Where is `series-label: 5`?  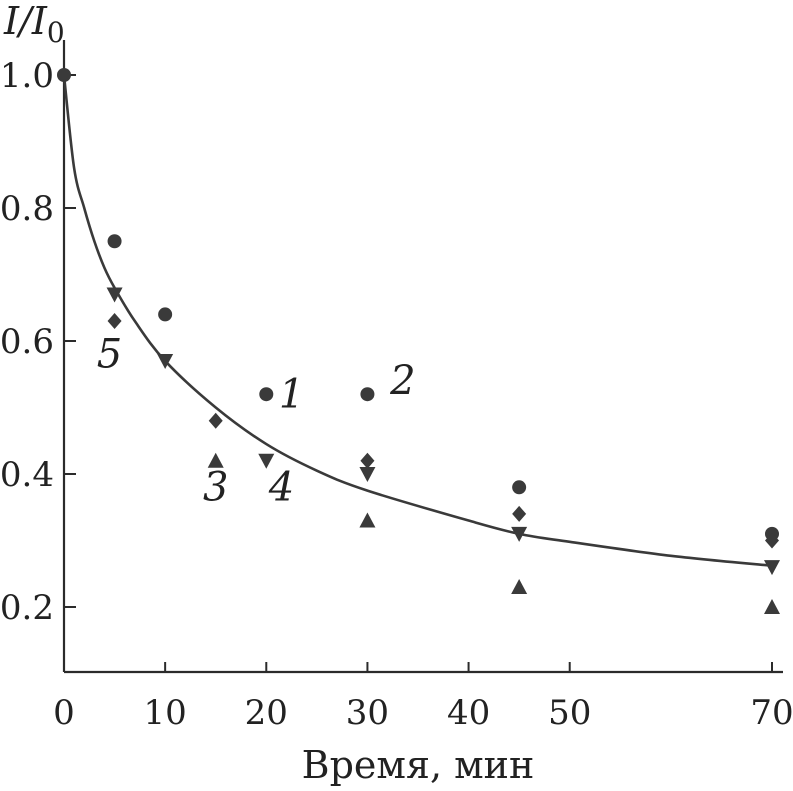
series-label: 5 is located at coordinates (109, 355).